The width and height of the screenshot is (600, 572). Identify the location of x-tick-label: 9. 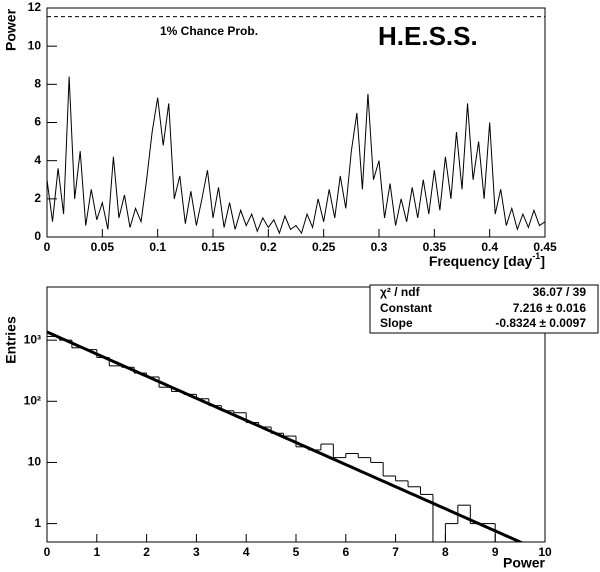
(495, 552).